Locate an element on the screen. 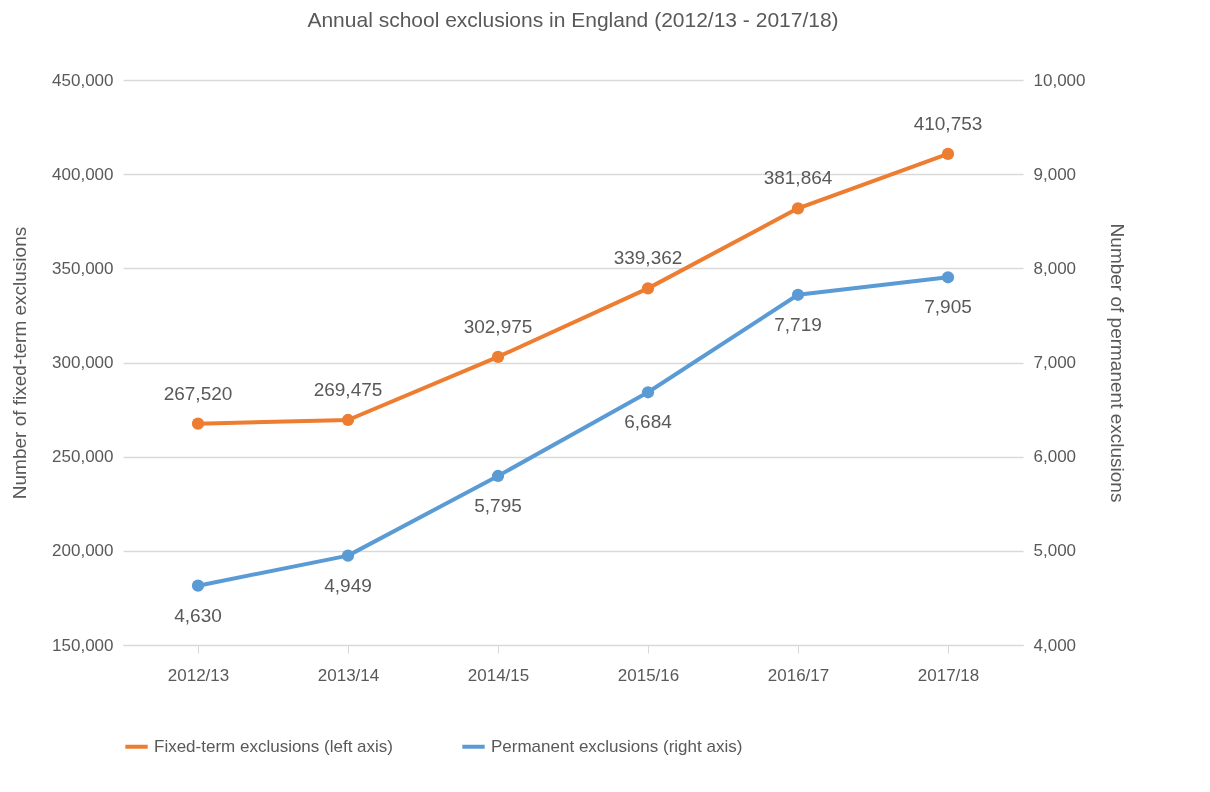 The image size is (1210, 792). x-tick-label: 2016/17 is located at coordinates (798, 675).